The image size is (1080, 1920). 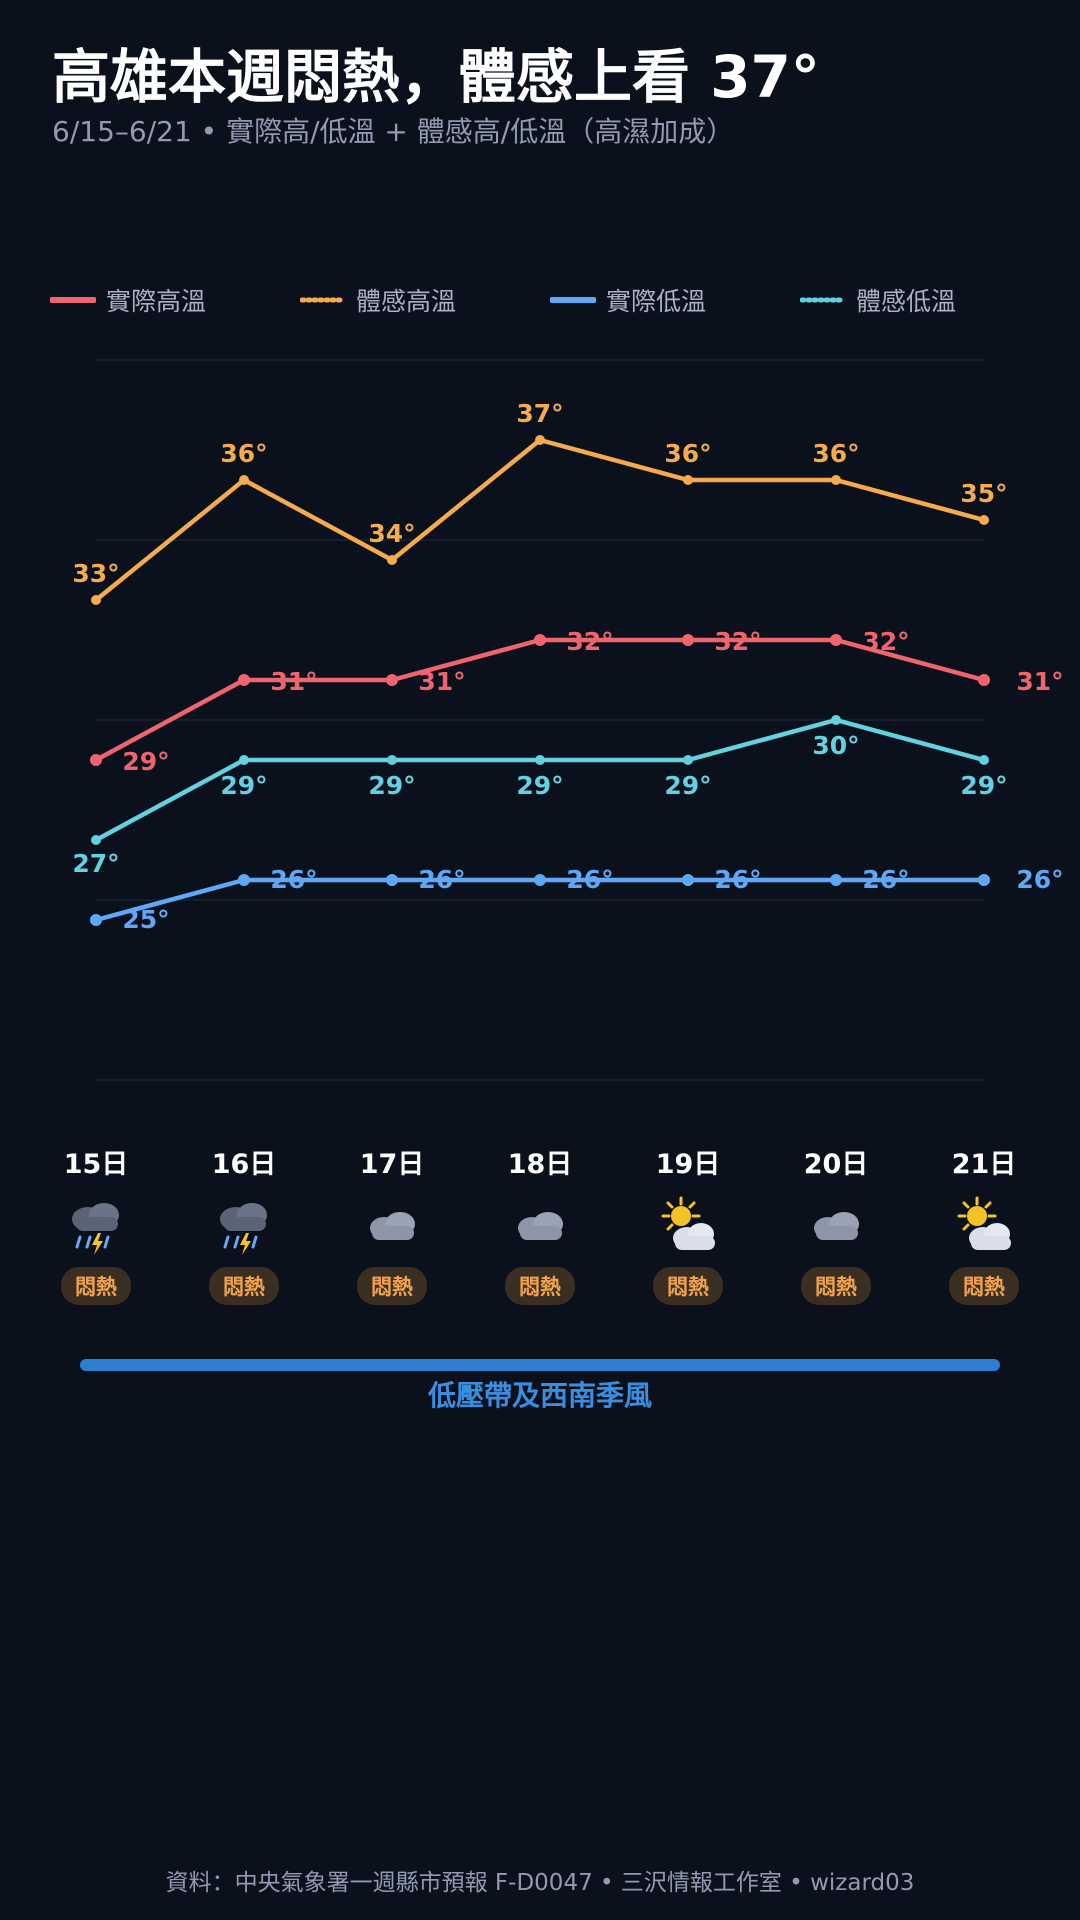 I want to click on legend-item-feels-low: 體感低溫, so click(x=878, y=300).